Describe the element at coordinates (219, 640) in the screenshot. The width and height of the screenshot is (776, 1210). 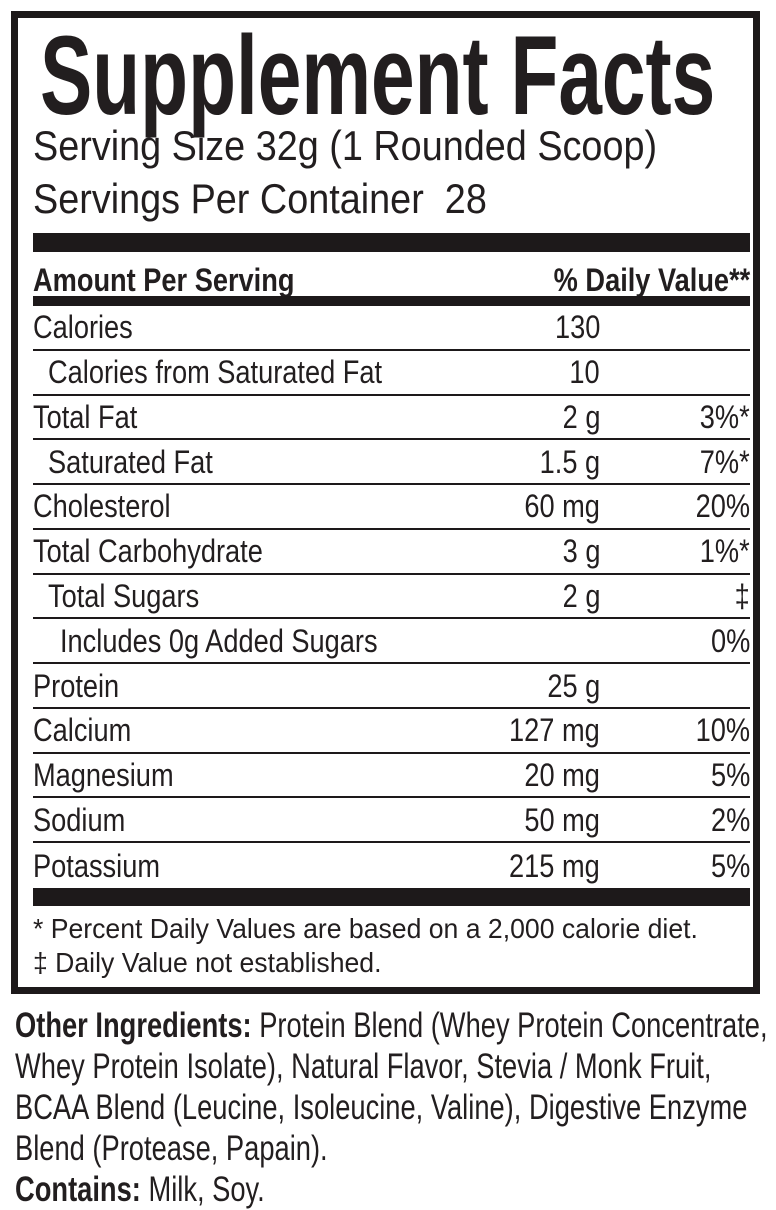
I see `nutrient-name: Includes 0g Added Sugars` at that location.